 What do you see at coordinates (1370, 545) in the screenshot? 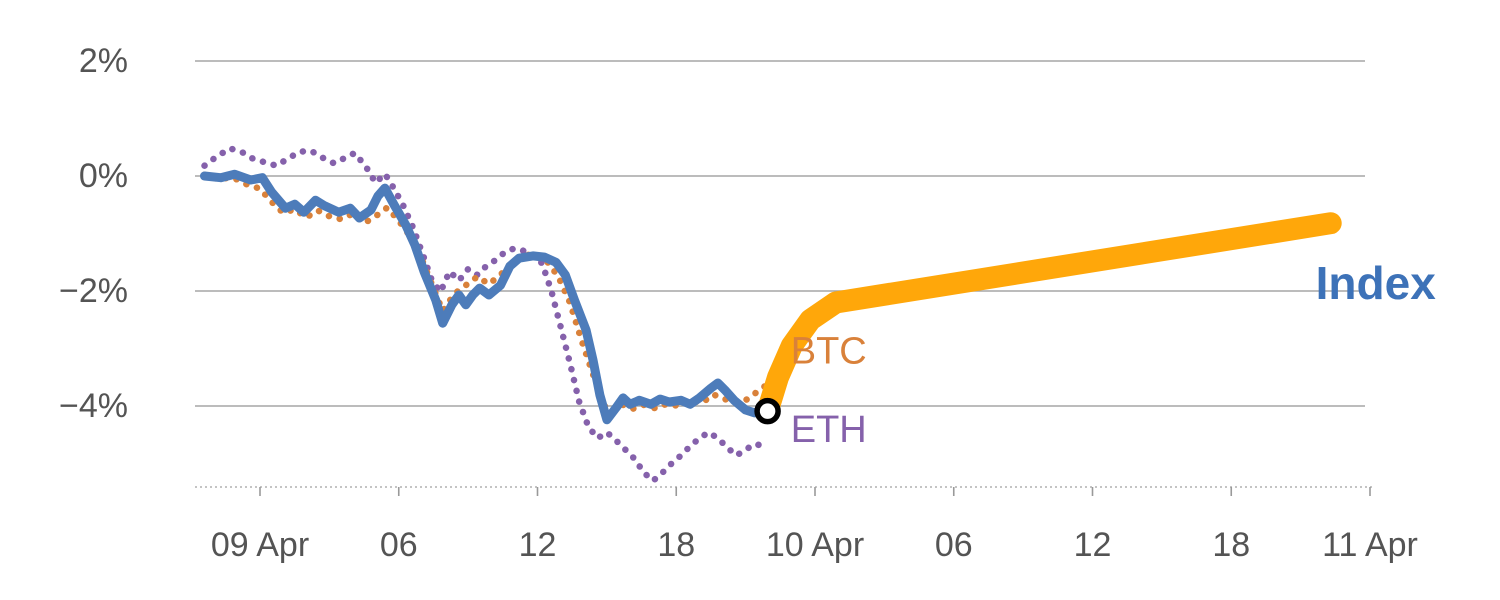
I see `x-tick-label-11 Apr: 11 Apr` at bounding box center [1370, 545].